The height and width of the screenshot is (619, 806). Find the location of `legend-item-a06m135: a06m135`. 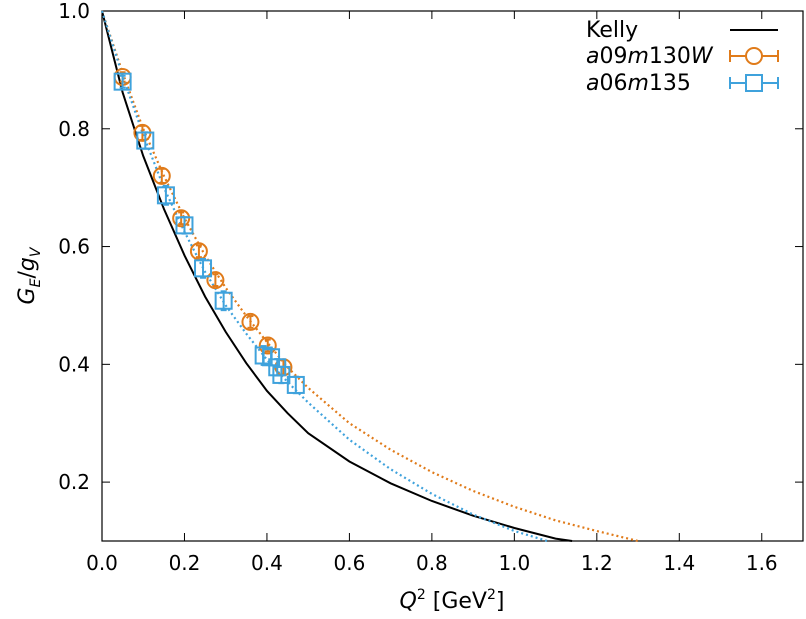

legend-item-a06m135: a06m135 is located at coordinates (682, 83).